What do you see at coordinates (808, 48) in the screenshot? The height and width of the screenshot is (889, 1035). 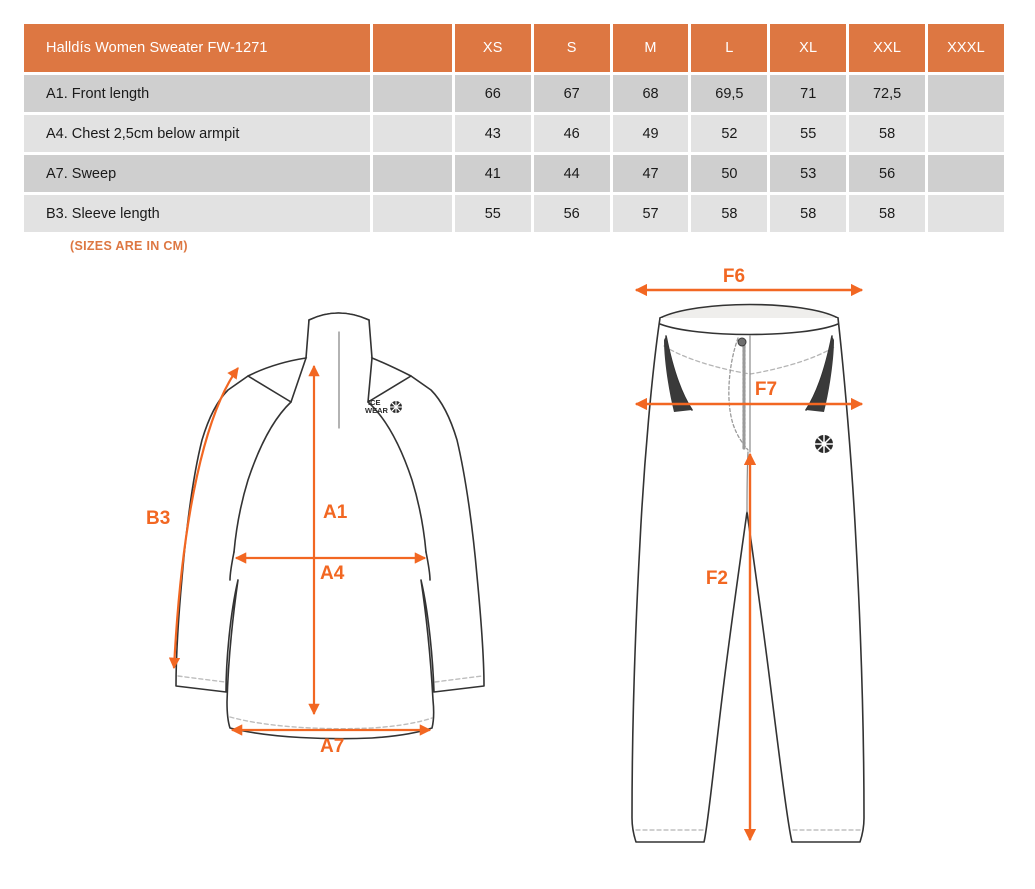 I see `table-header-size-xl: XL` at bounding box center [808, 48].